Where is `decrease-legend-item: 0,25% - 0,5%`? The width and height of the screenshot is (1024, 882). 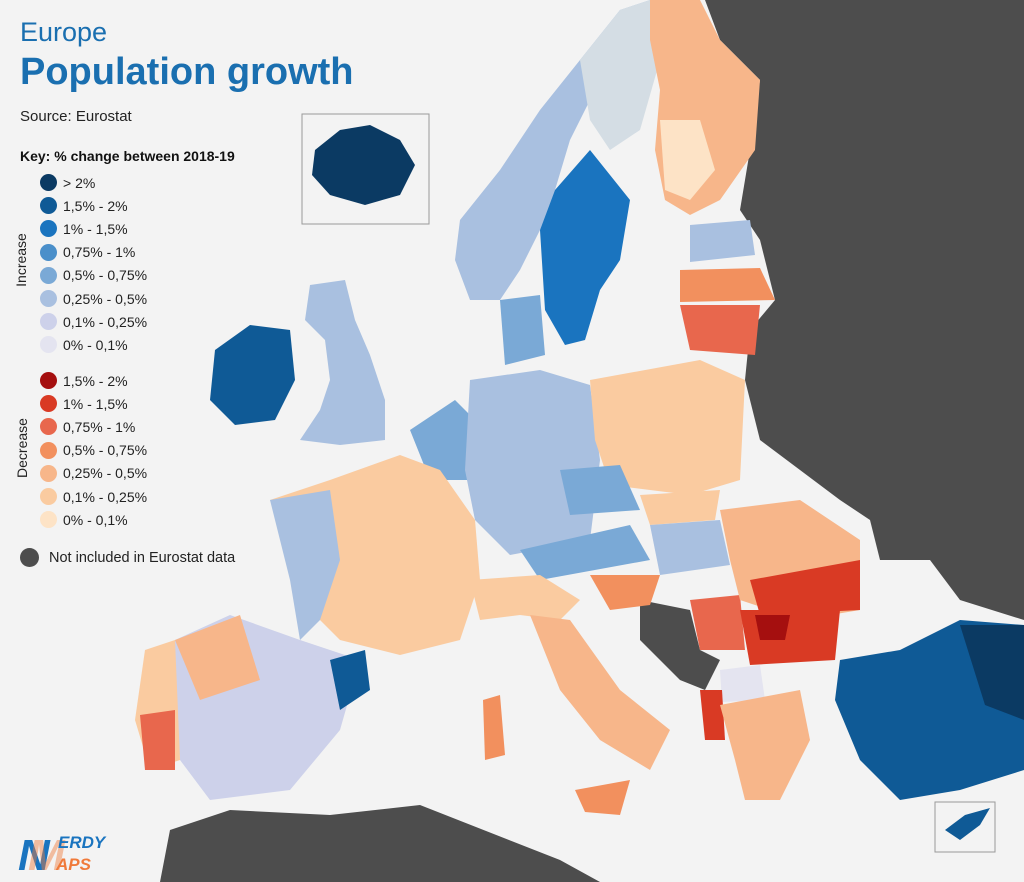
decrease-legend-item: 0,25% - 0,5% is located at coordinates (93, 473).